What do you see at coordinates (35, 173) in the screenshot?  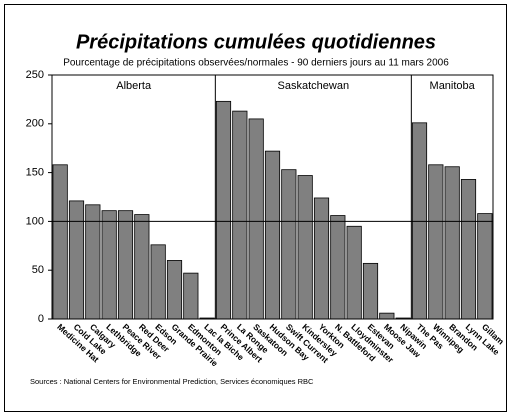 I see `y-tick-label: 150` at bounding box center [35, 173].